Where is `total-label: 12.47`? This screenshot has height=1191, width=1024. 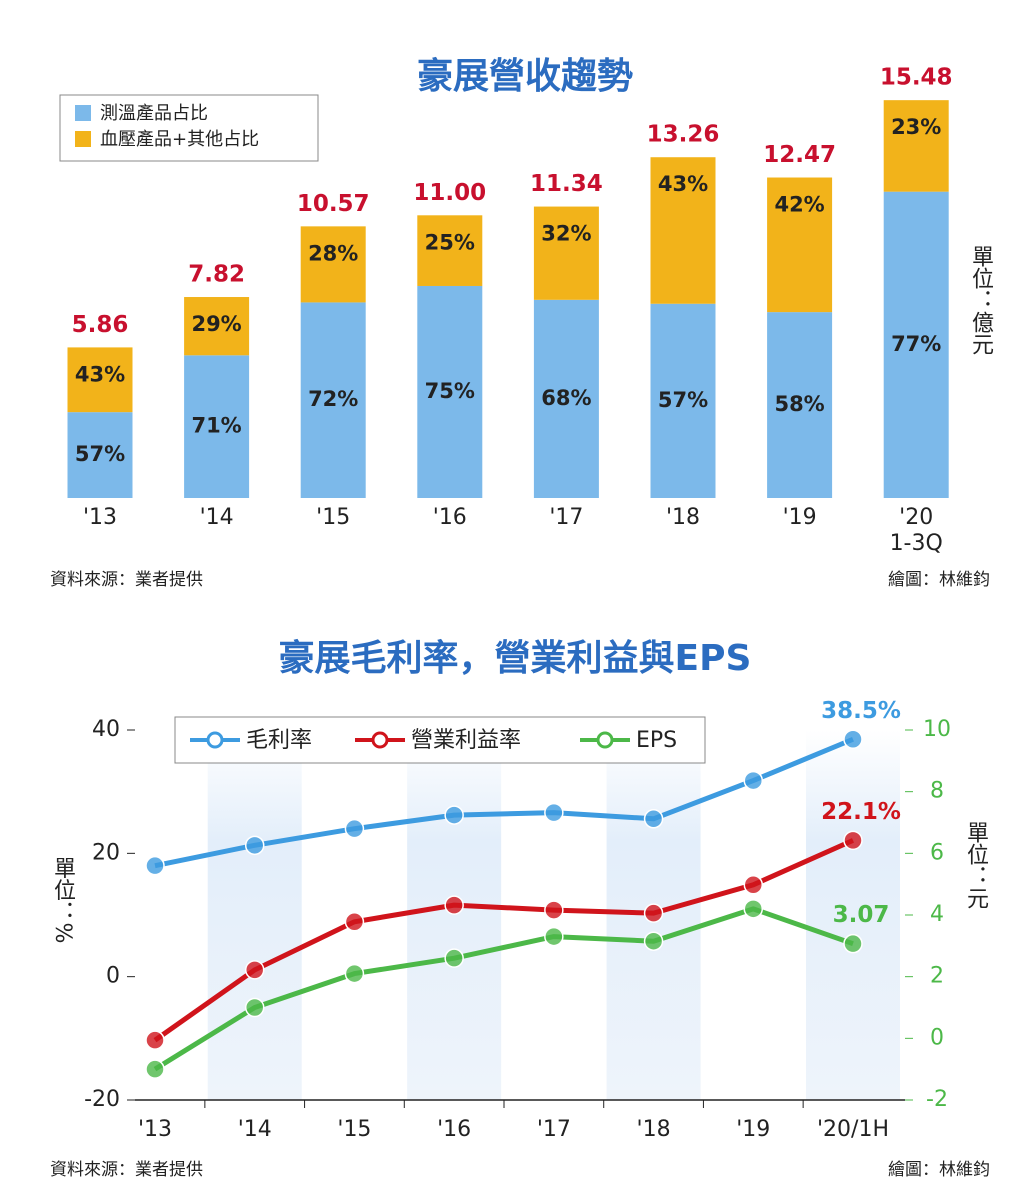 total-label: 12.47 is located at coordinates (799, 155).